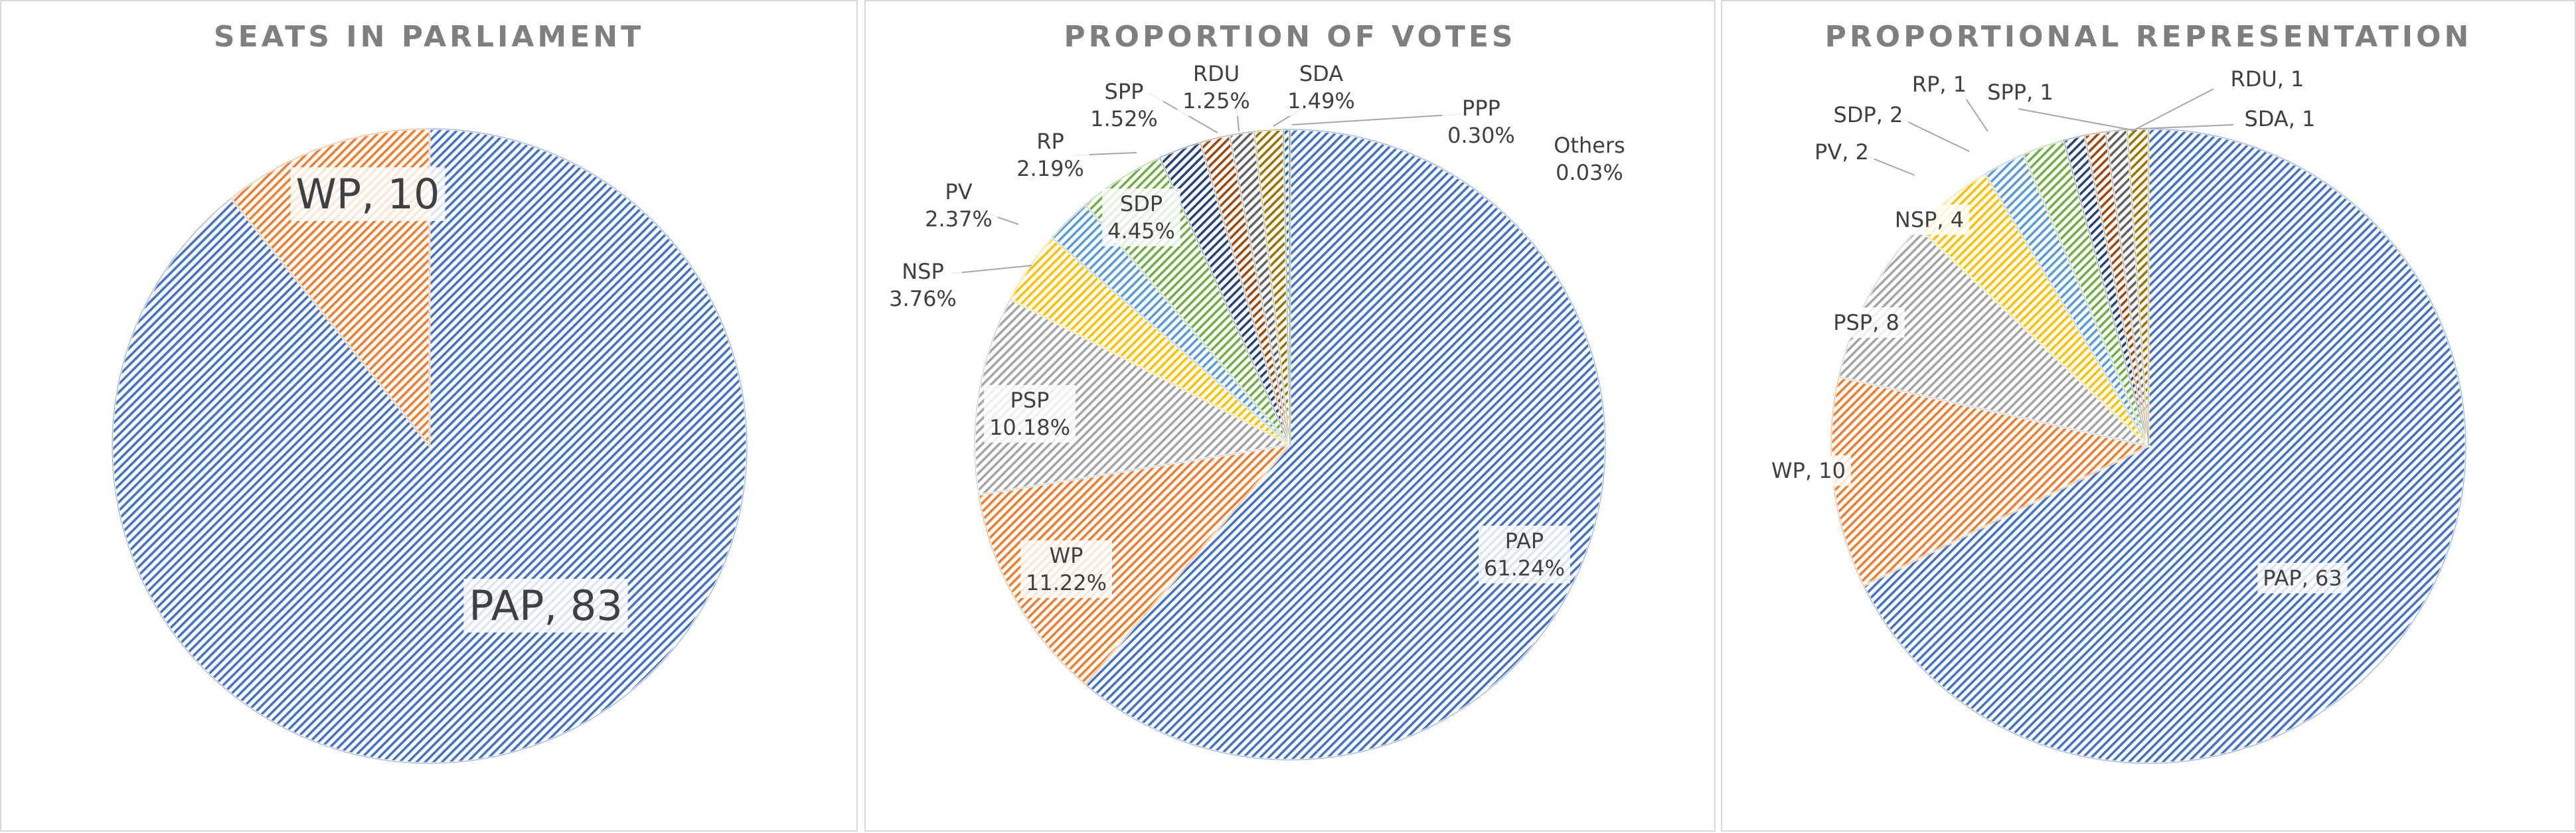 Image resolution: width=2576 pixels, height=833 pixels. Describe the element at coordinates (923, 285) in the screenshot. I see `data-label-nsp: NSP 3.76%` at that location.